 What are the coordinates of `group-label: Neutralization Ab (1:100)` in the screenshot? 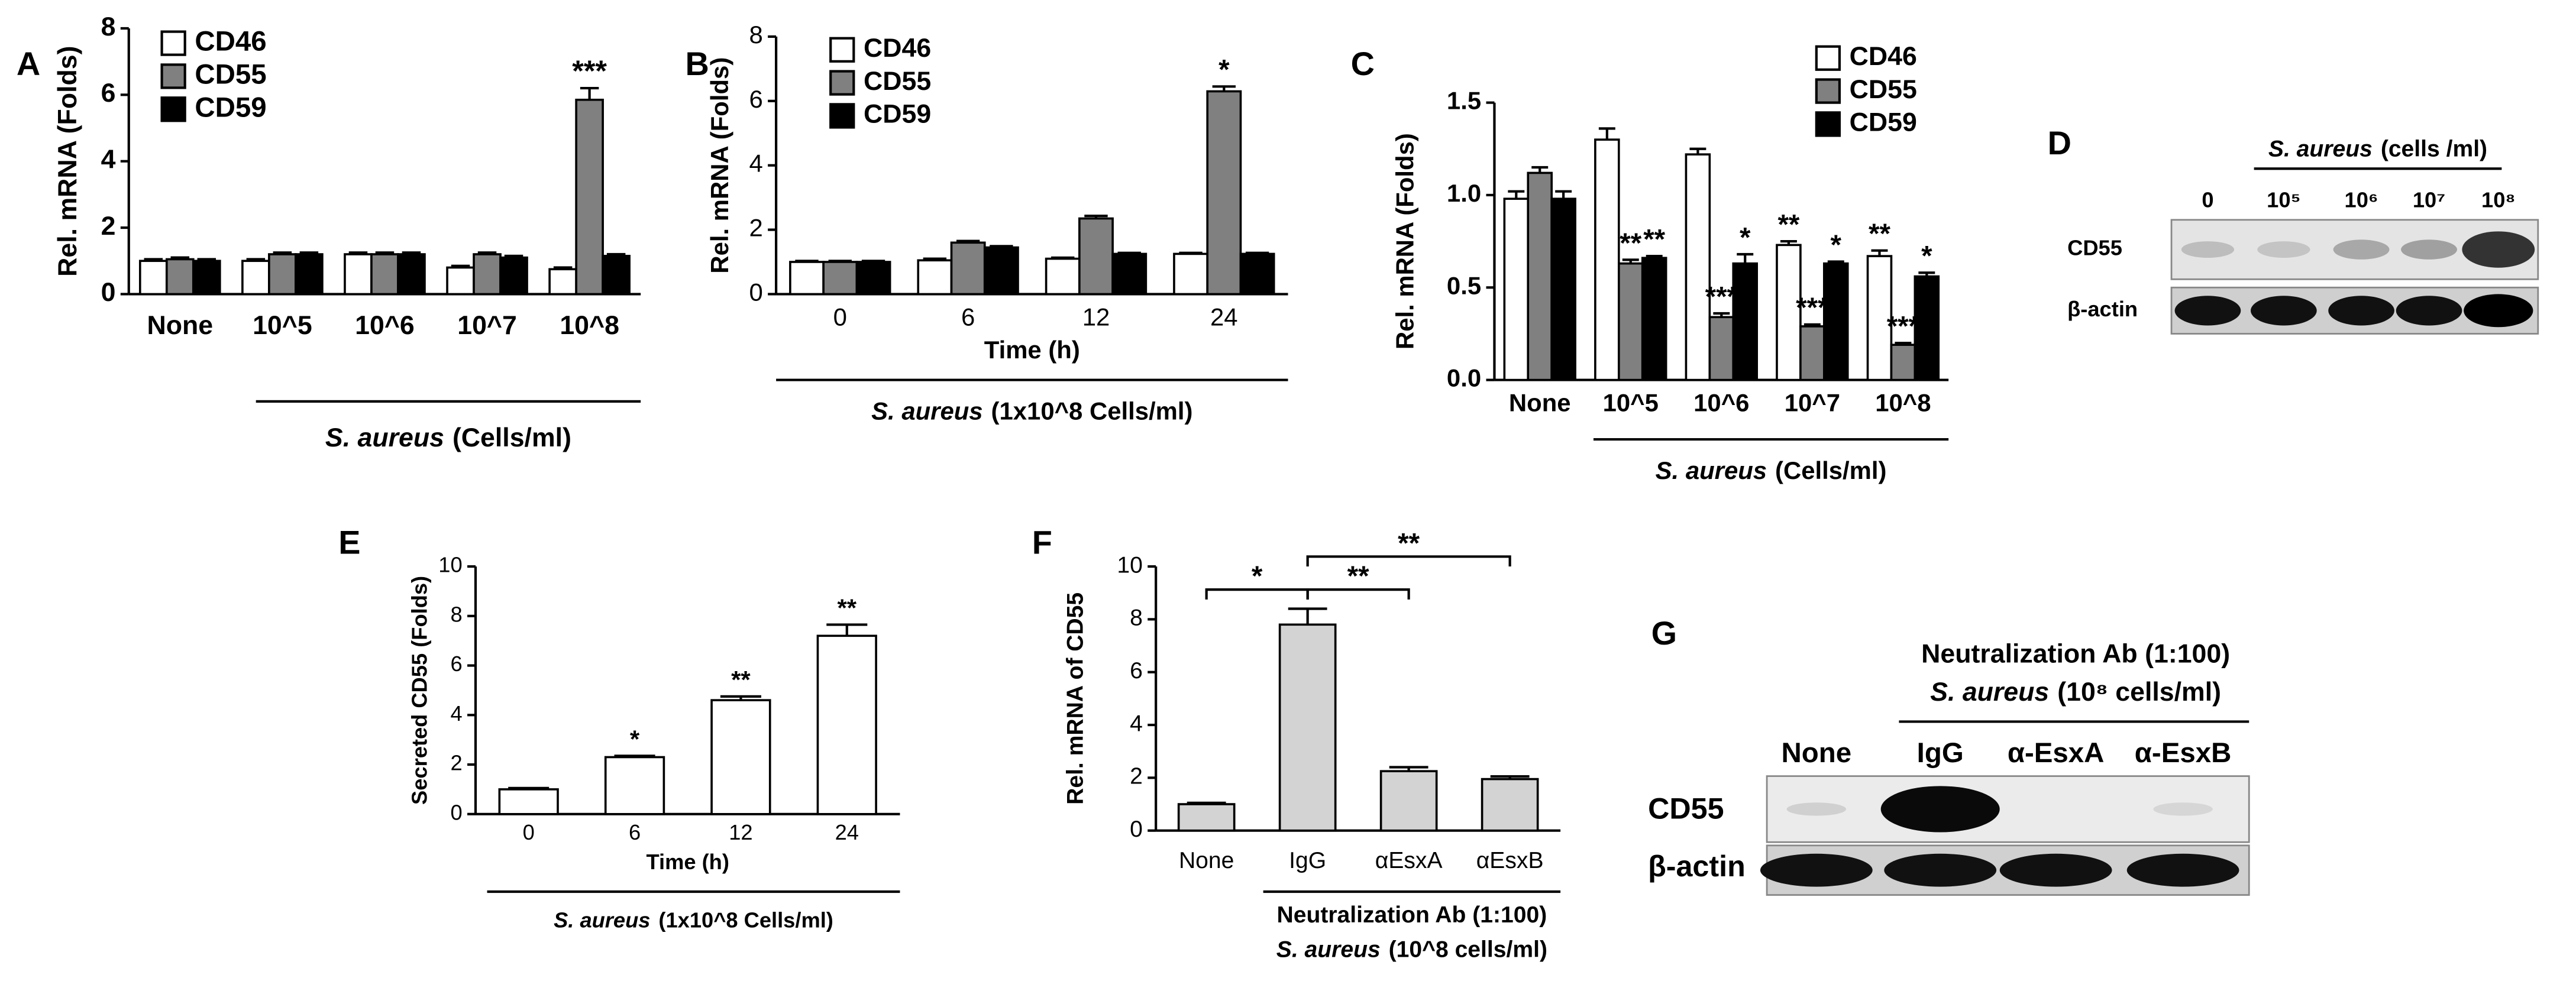 It's located at (1412, 915).